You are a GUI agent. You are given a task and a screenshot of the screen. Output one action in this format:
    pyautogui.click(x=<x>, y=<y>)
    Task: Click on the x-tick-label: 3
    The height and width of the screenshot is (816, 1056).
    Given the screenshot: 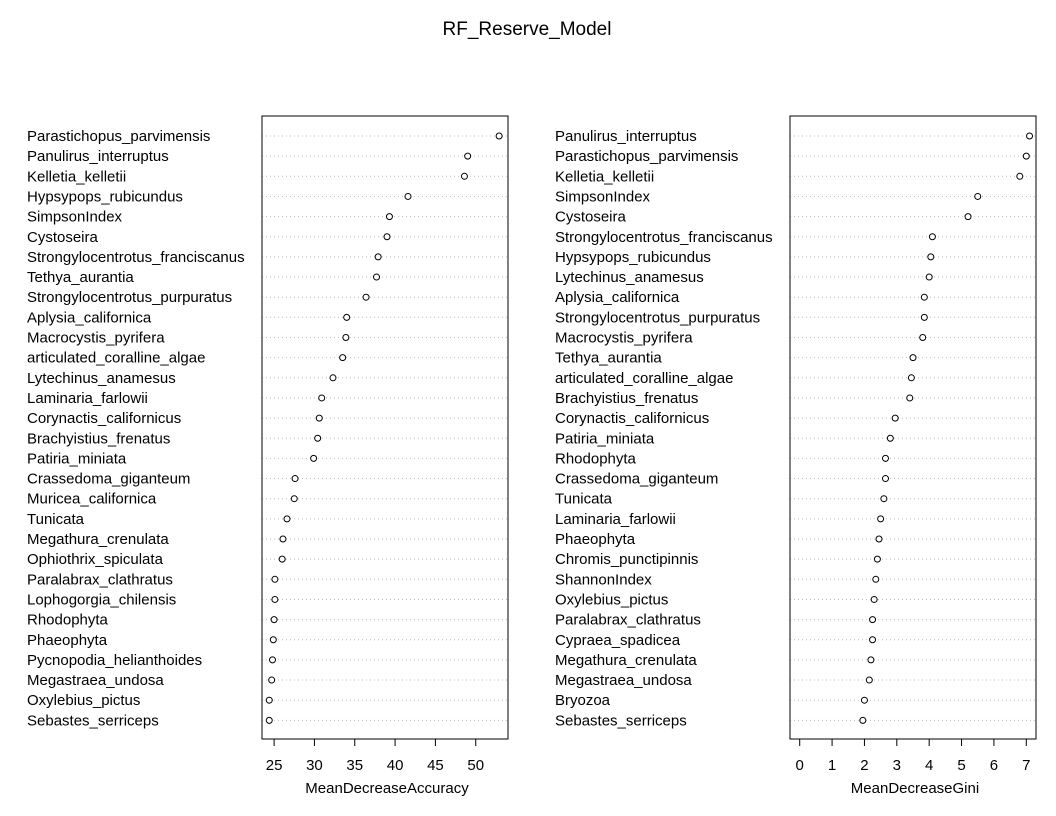 What is the action you would take?
    pyautogui.click(x=897, y=765)
    